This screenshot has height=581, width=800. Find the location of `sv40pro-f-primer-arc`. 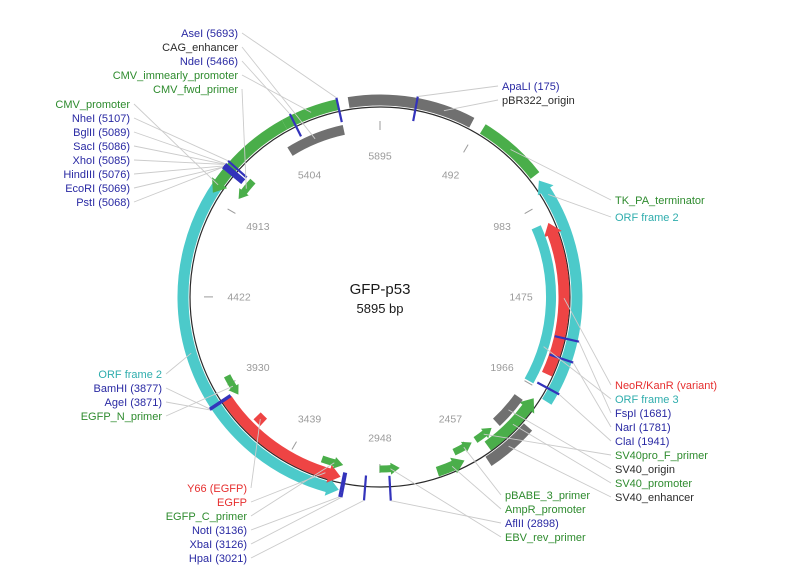

sv40pro-f-primer-arc is located at coordinates (481, 436).